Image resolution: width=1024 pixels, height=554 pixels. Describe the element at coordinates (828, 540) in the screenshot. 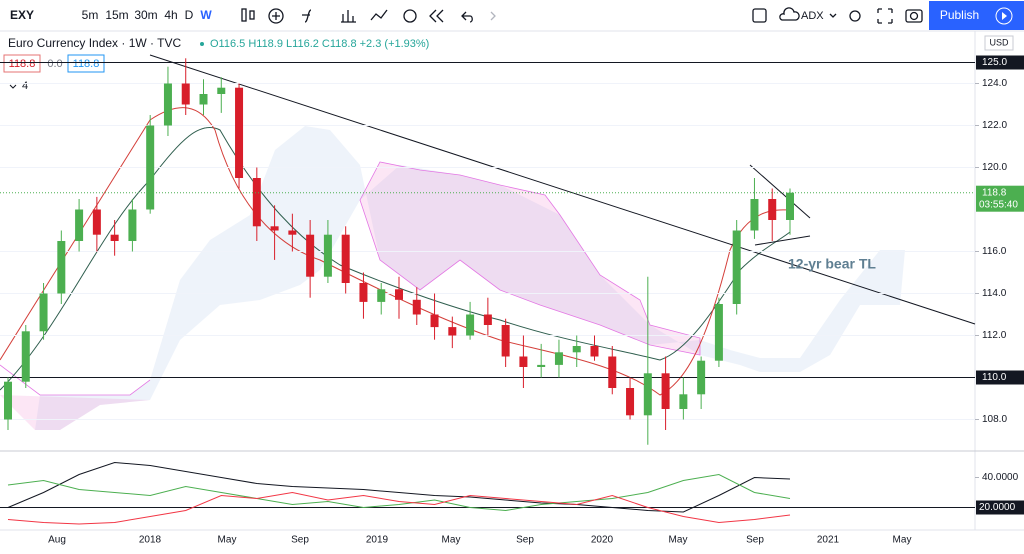

I see `x-tick-label: 2021` at that location.